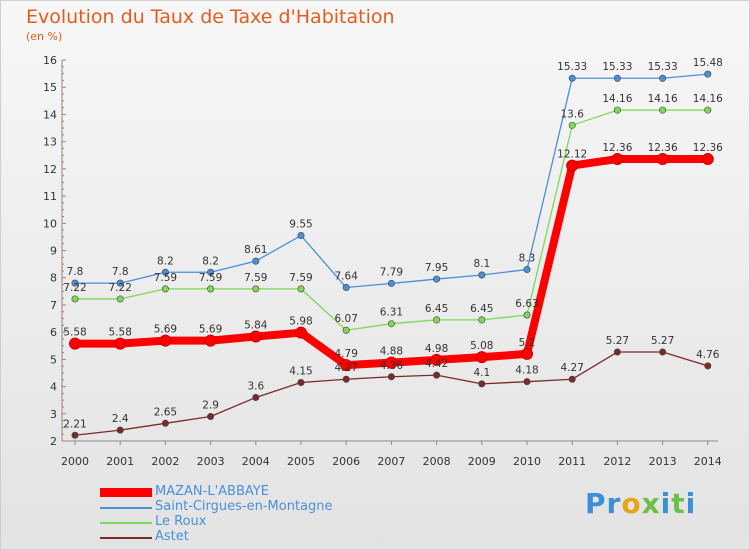 The image size is (750, 550). I want to click on data-label-2: 6.31, so click(391, 313).